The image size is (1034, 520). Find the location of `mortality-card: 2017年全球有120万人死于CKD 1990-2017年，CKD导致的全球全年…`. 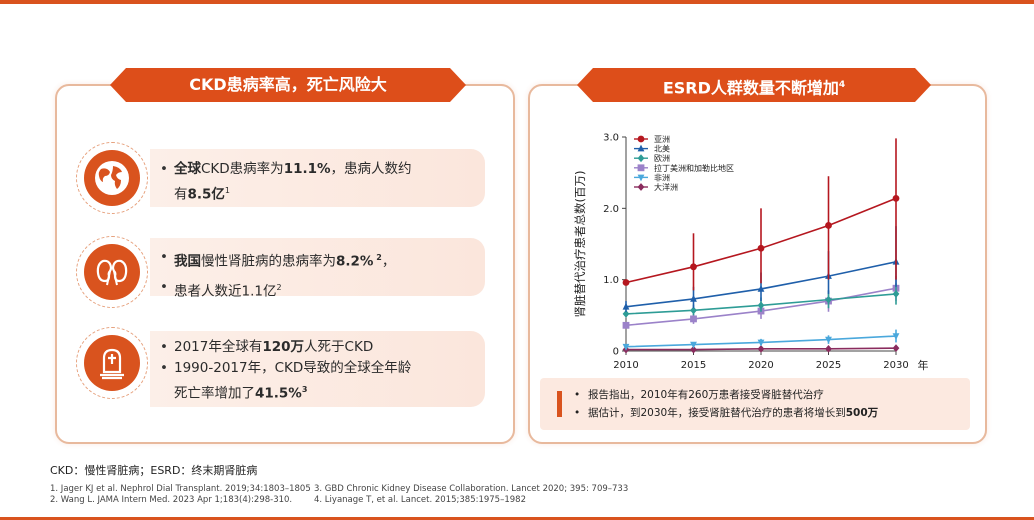

mortality-card: 2017年全球有120万人死于CKD 1990-2017年，CKD导致的全球全年… is located at coordinates (317, 369).